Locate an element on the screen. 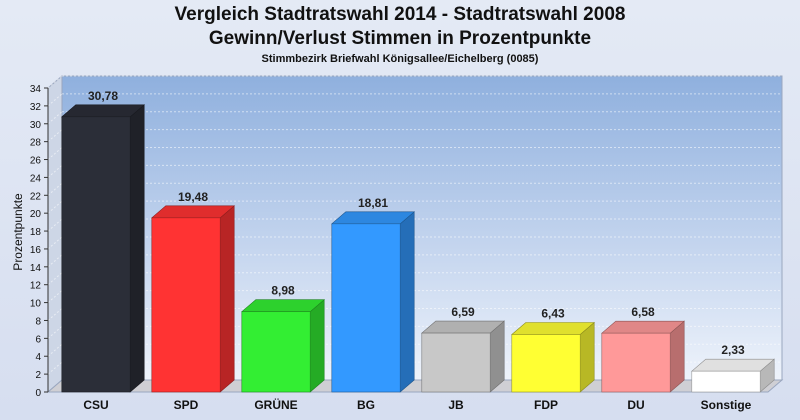 The image size is (800, 420). y-tick-label: 26 is located at coordinates (36, 161).